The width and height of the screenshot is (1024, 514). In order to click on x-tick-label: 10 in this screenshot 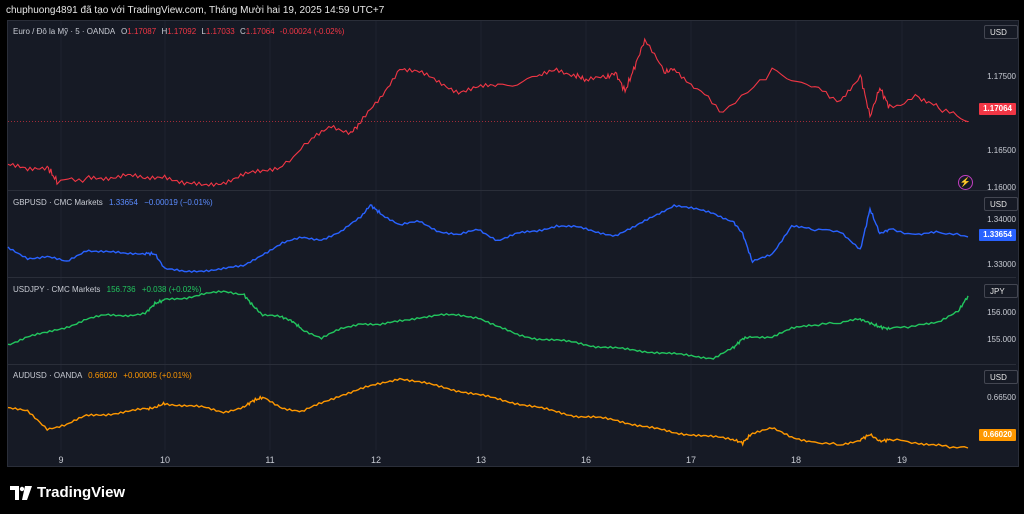, I will do `click(165, 460)`.